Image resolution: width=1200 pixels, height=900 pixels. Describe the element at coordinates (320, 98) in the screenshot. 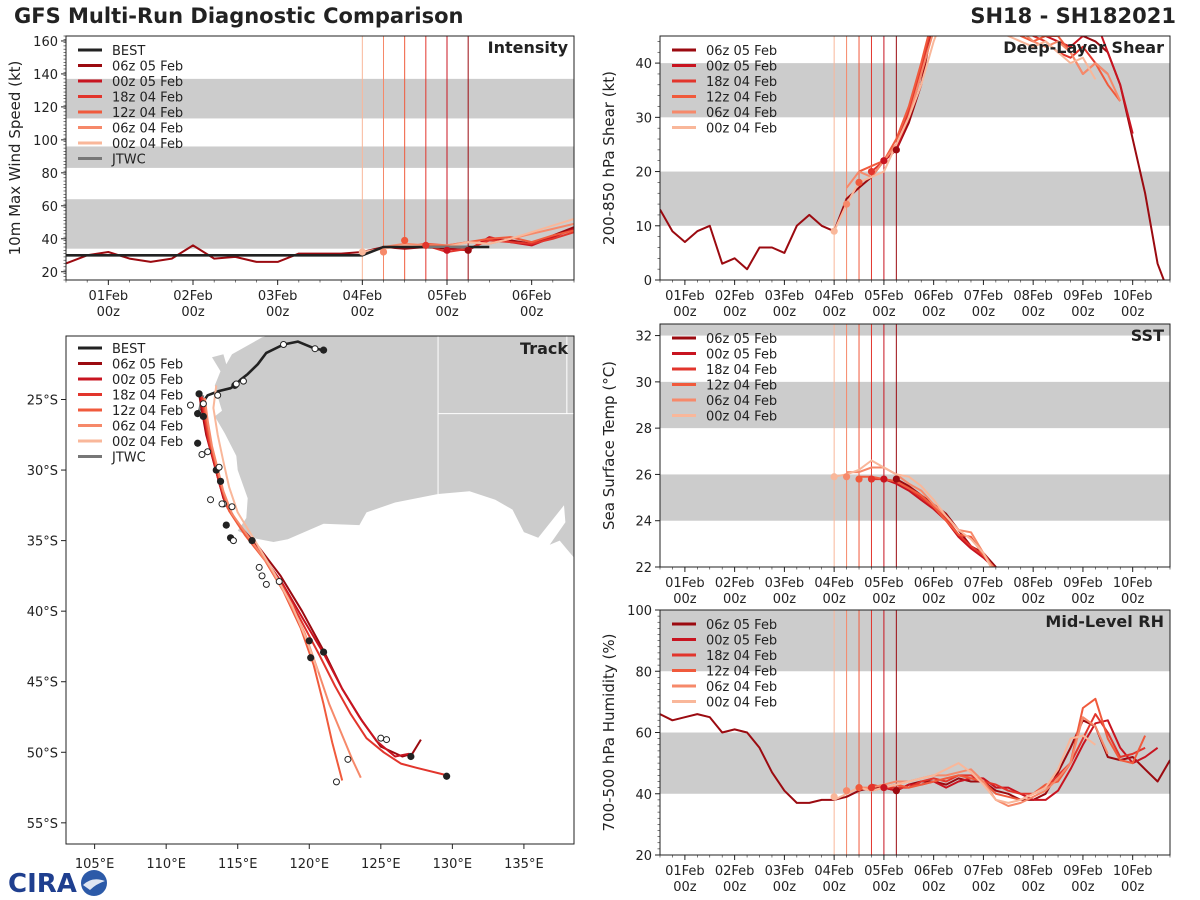

I see `intensity-band` at that location.